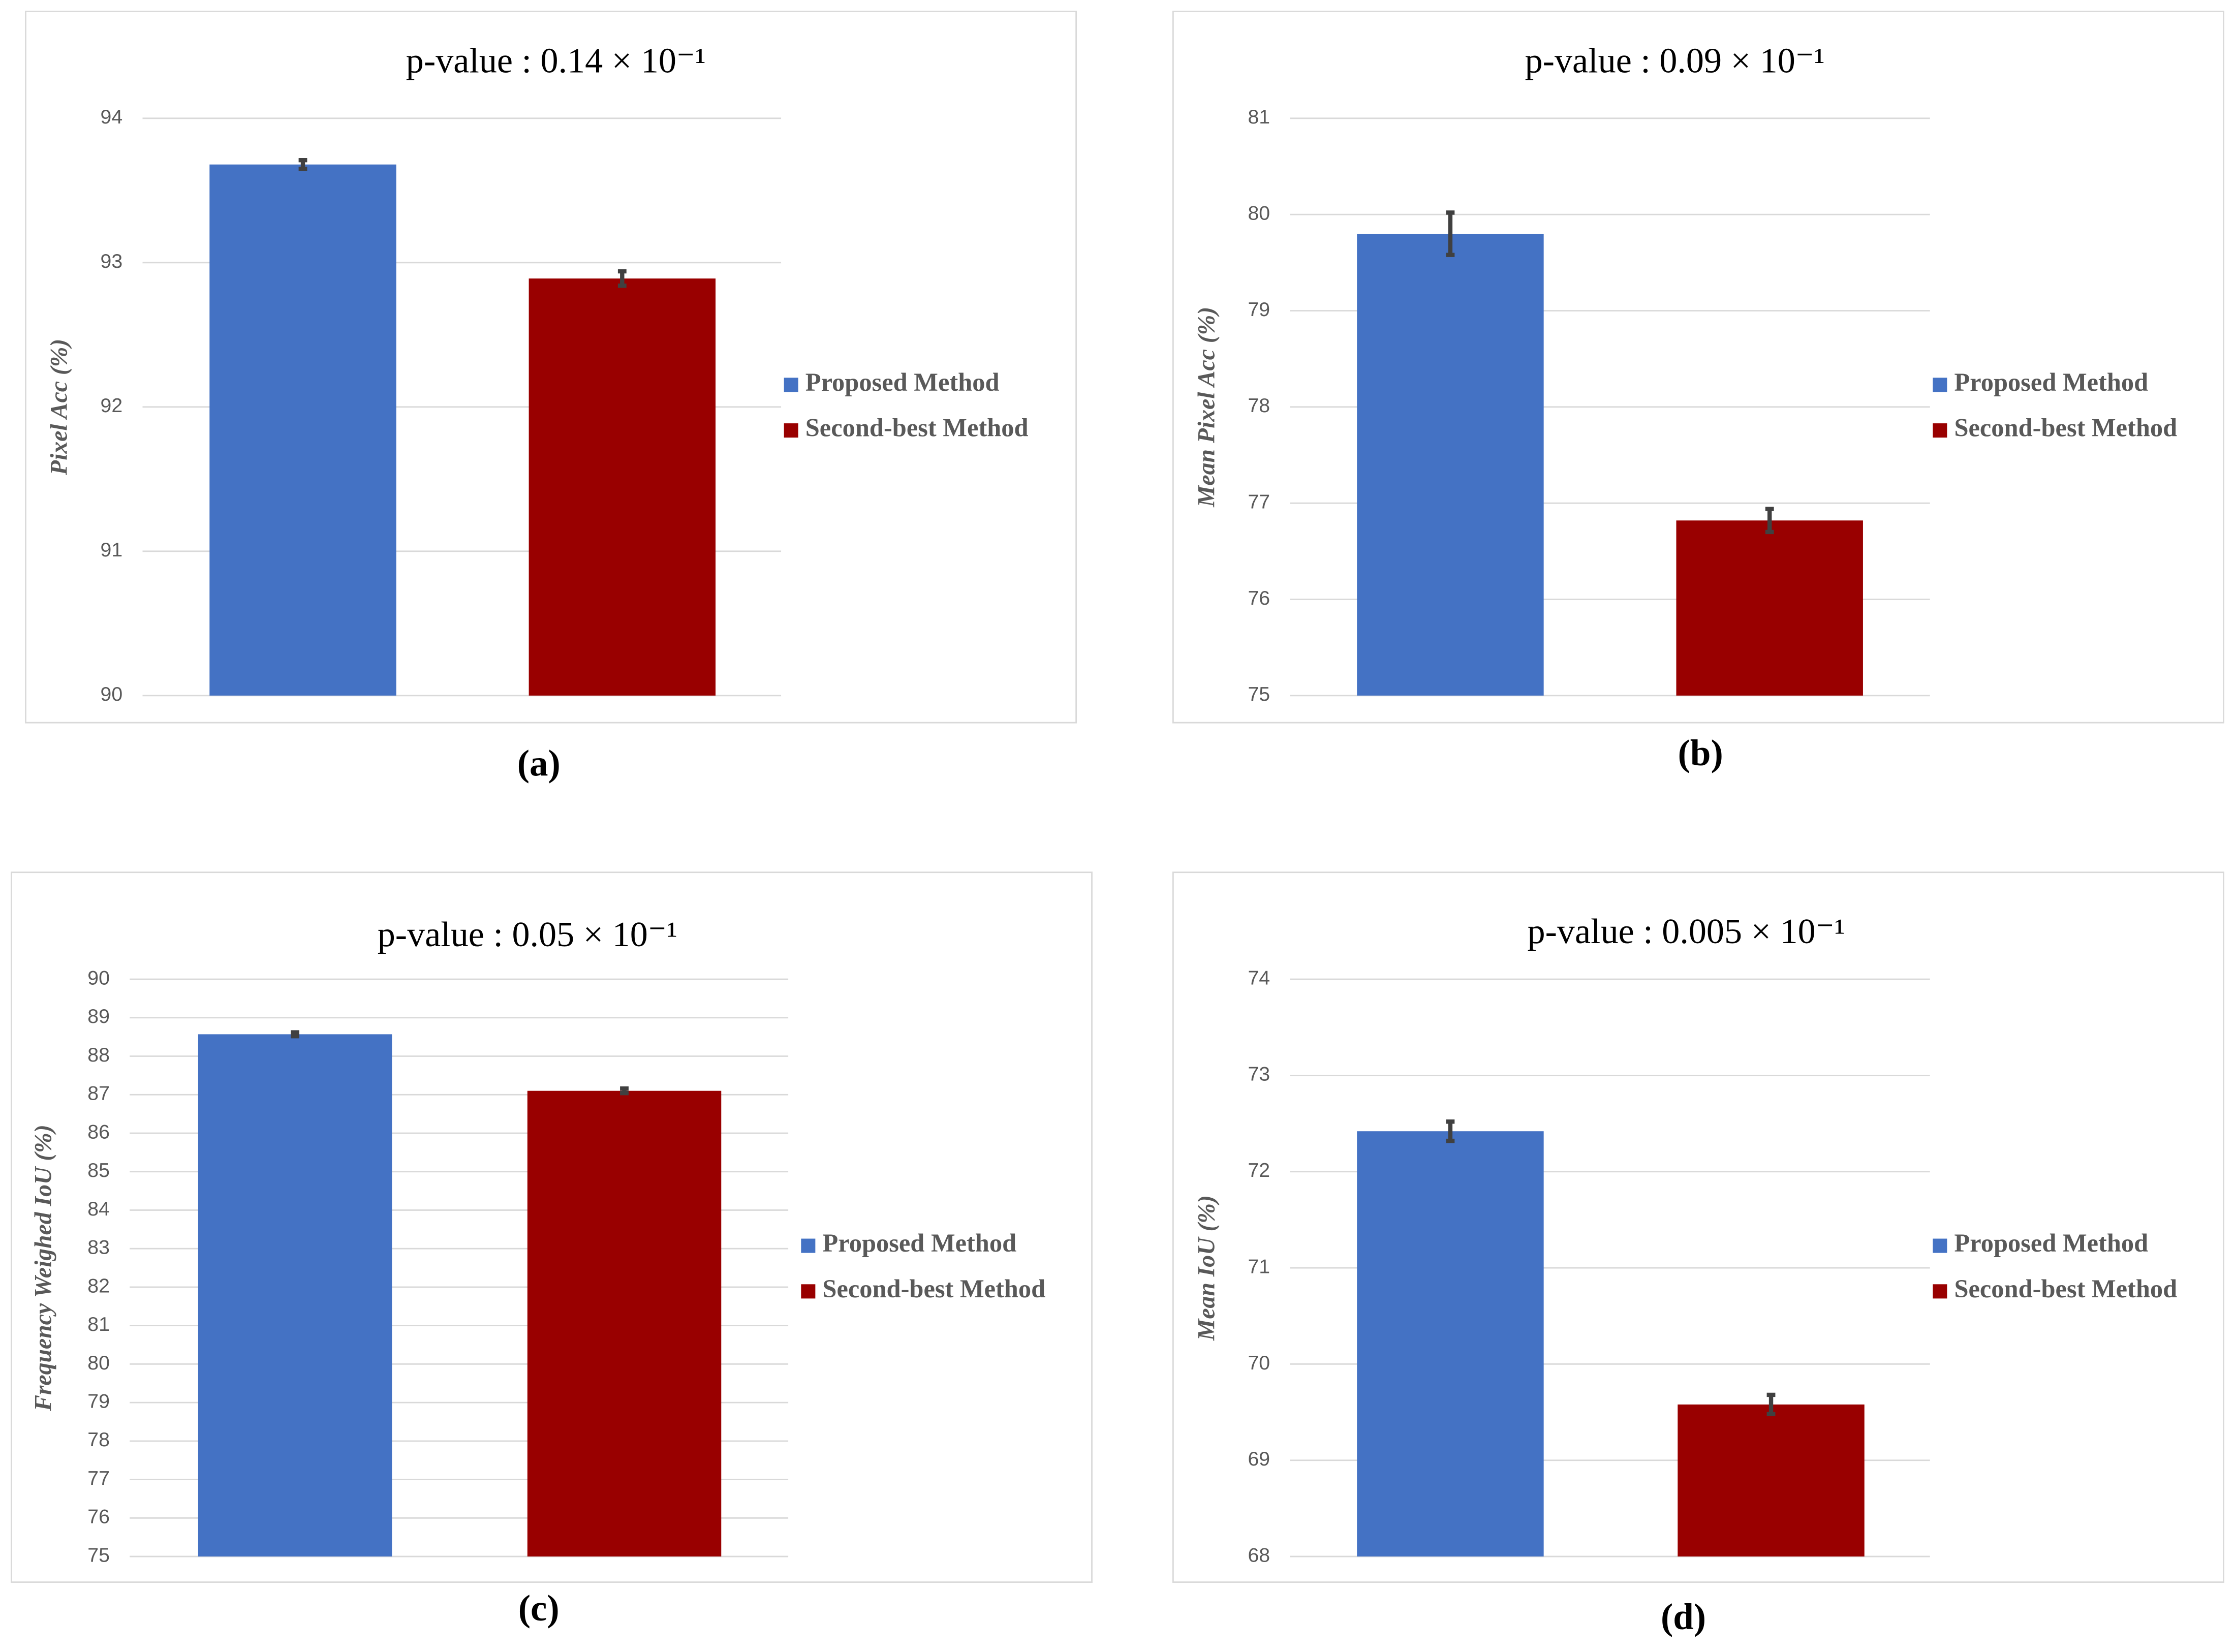  What do you see at coordinates (1206, 407) in the screenshot?
I see `y-axis-label: Mean Pixel Acc (%)` at bounding box center [1206, 407].